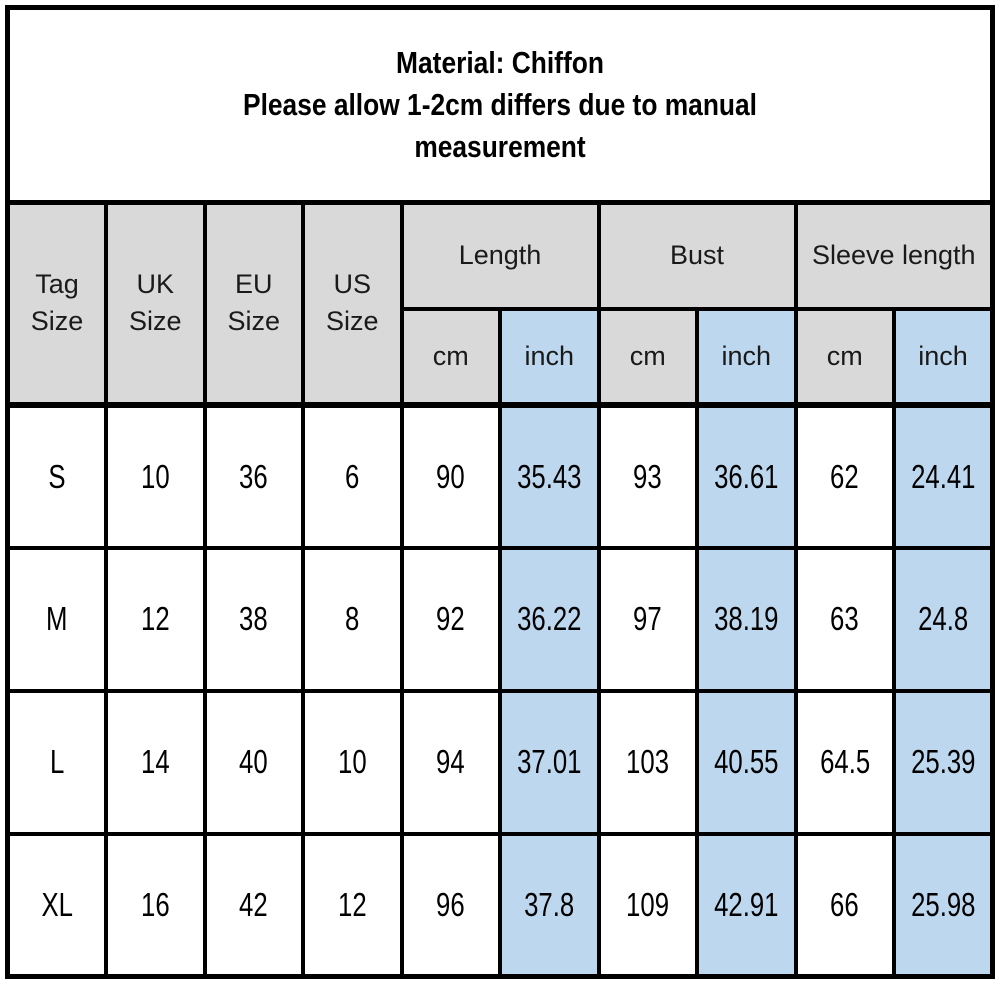 This screenshot has height=1000, width=1000. I want to click on cell-bust-inch: 38.19, so click(746, 619).